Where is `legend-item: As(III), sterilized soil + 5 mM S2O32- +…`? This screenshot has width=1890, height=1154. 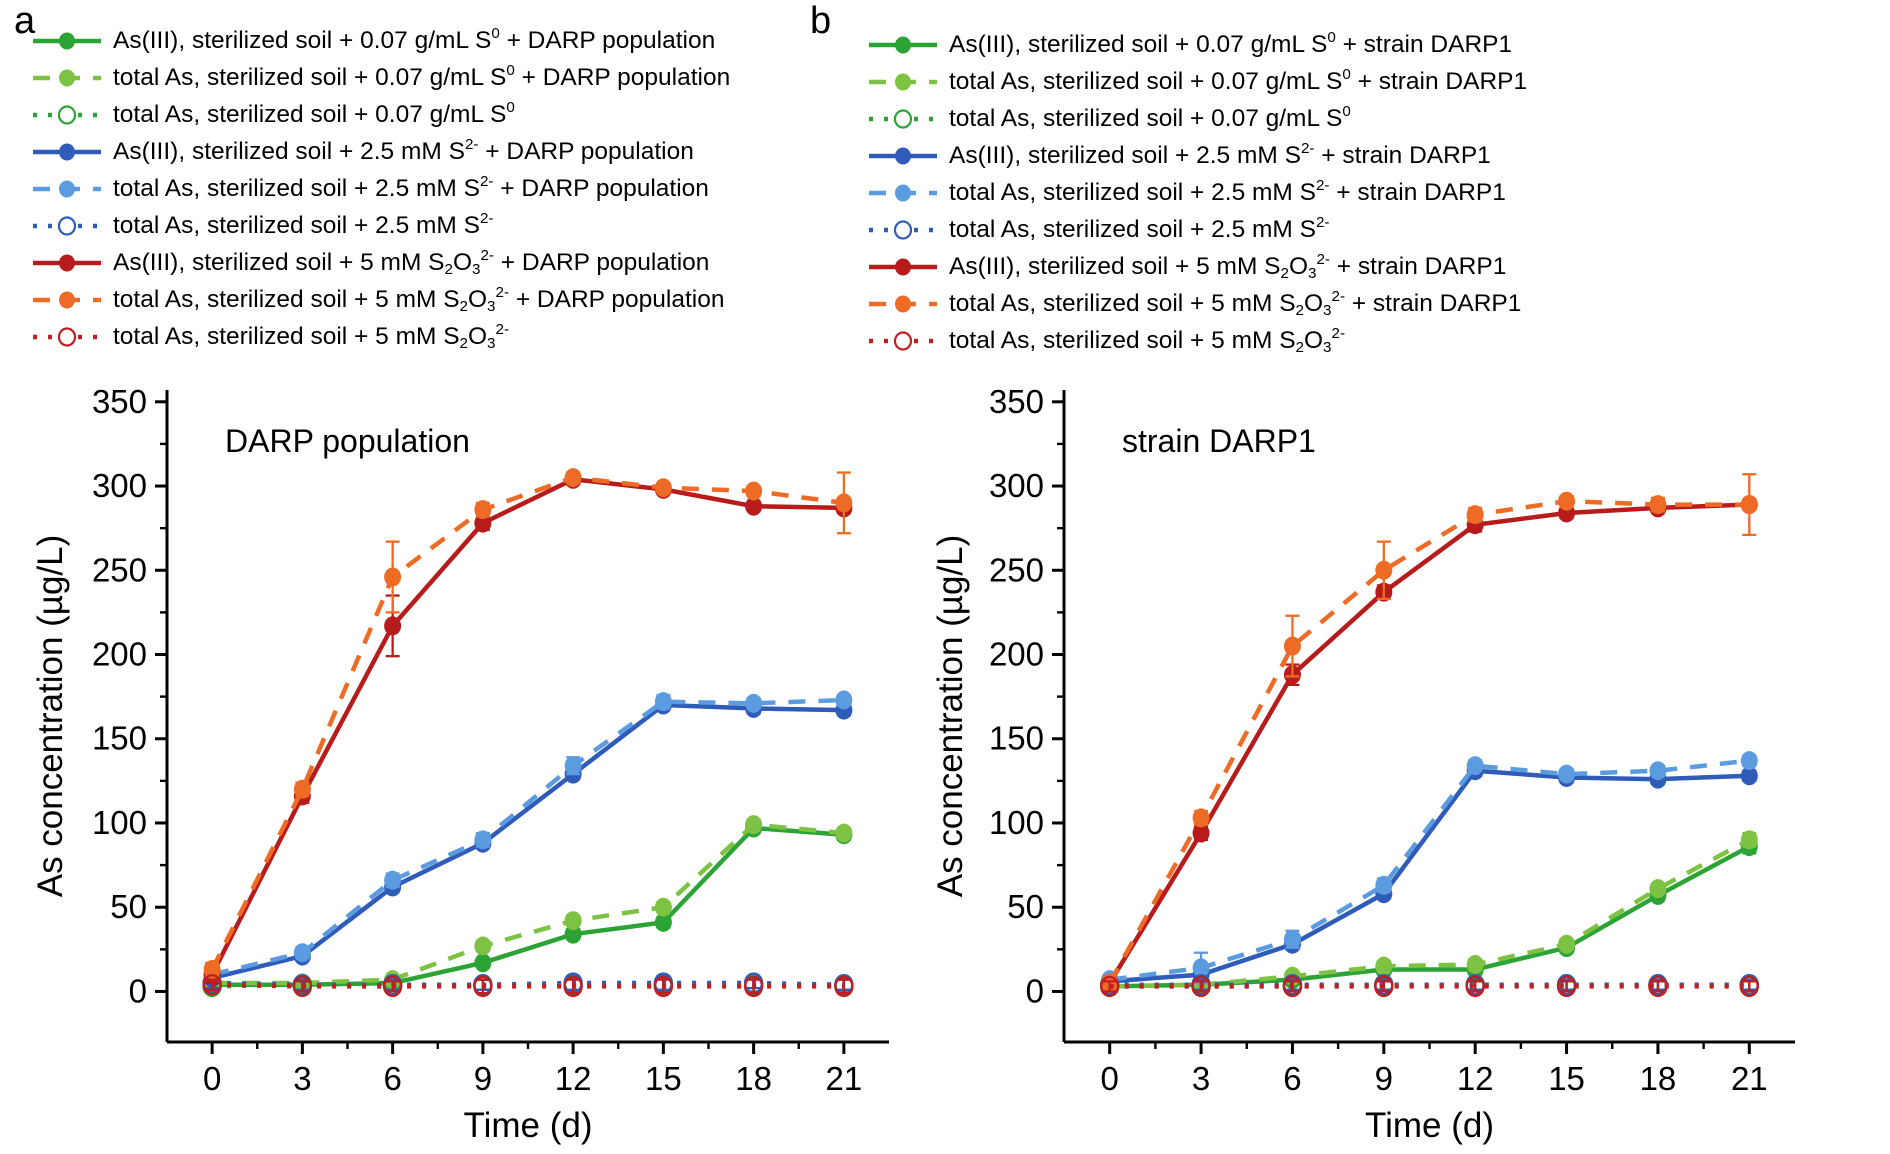
legend-item: As(III), sterilized soil + 5 mM S2O32- +… is located at coordinates (1196, 266).